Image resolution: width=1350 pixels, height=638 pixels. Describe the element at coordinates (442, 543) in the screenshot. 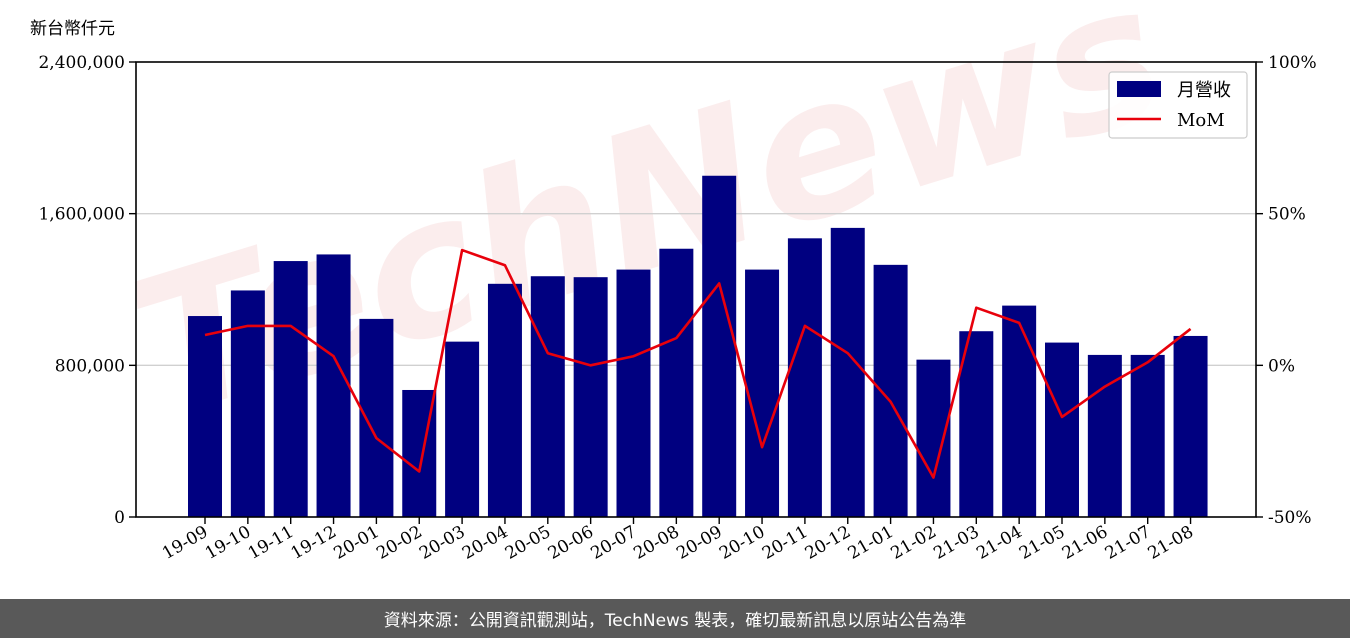

I see `x-tick-label-20-03: 20-03` at that location.